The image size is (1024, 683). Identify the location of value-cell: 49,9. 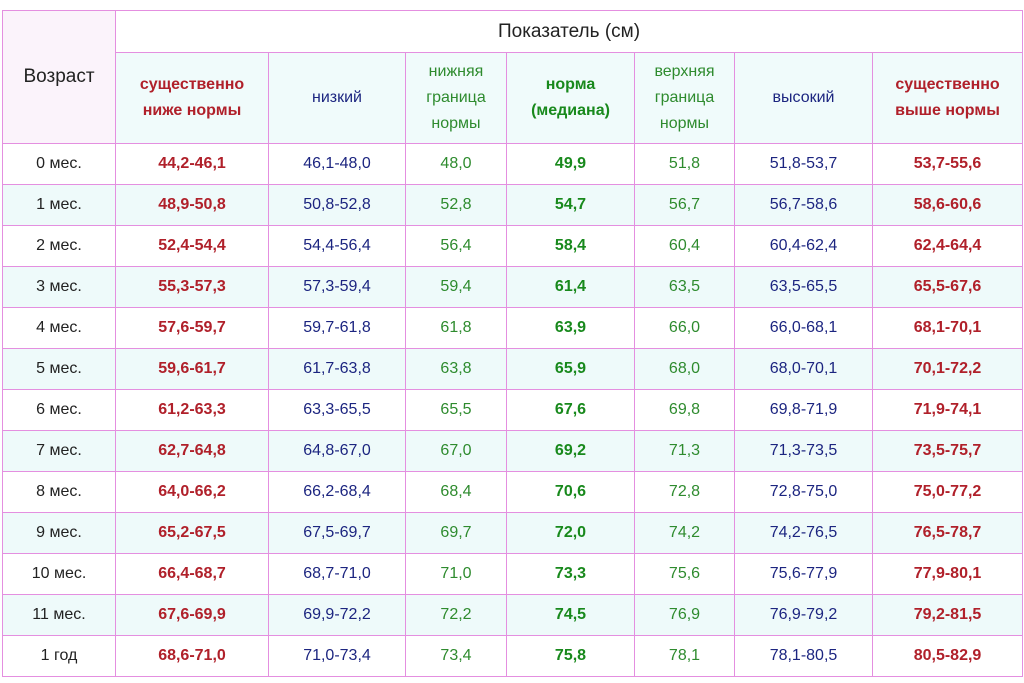
(570, 164).